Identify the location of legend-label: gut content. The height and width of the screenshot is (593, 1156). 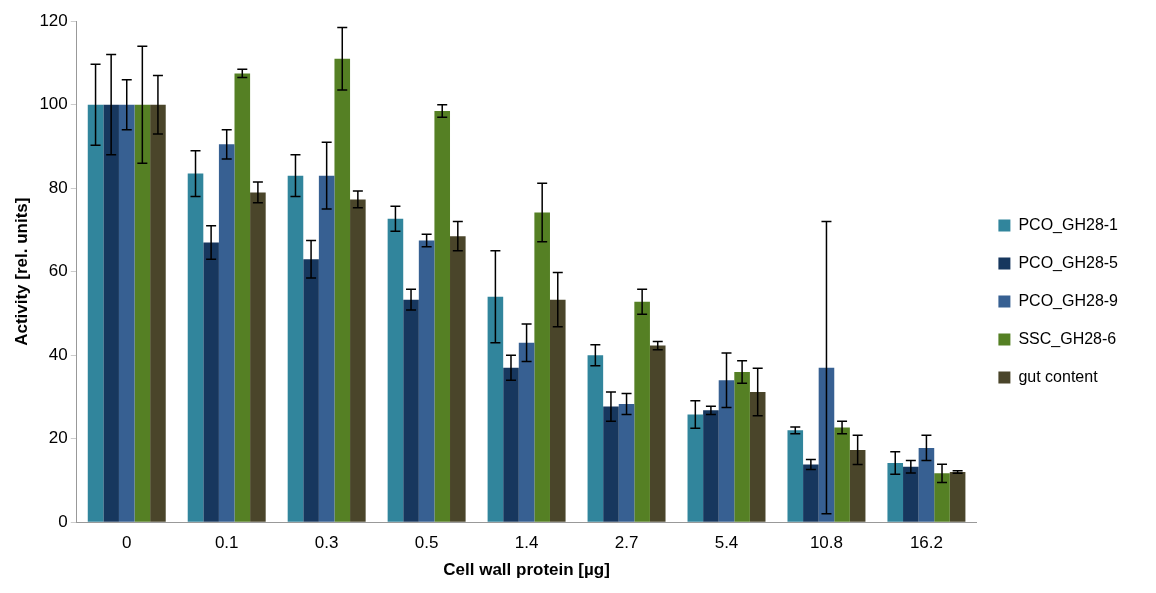
(1058, 376).